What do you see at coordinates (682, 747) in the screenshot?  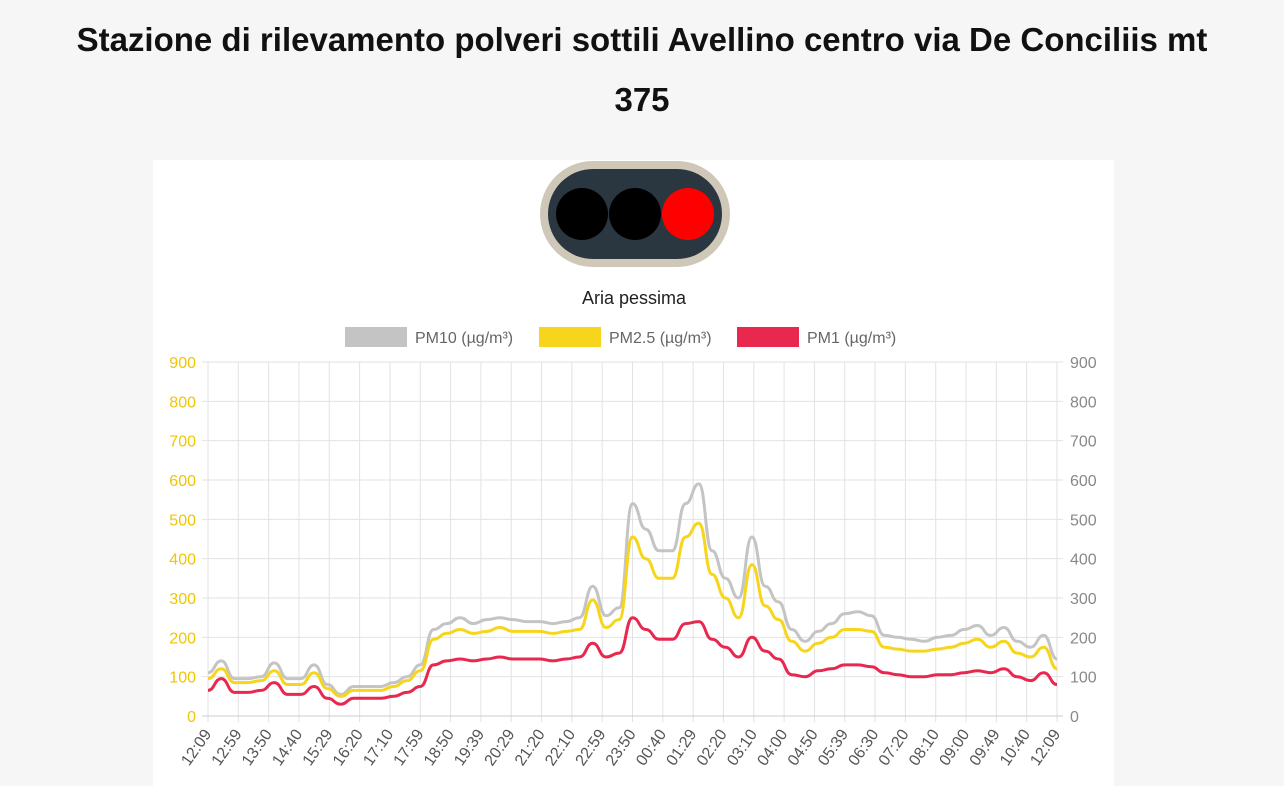 I see `x-tick-label: 01:29` at bounding box center [682, 747].